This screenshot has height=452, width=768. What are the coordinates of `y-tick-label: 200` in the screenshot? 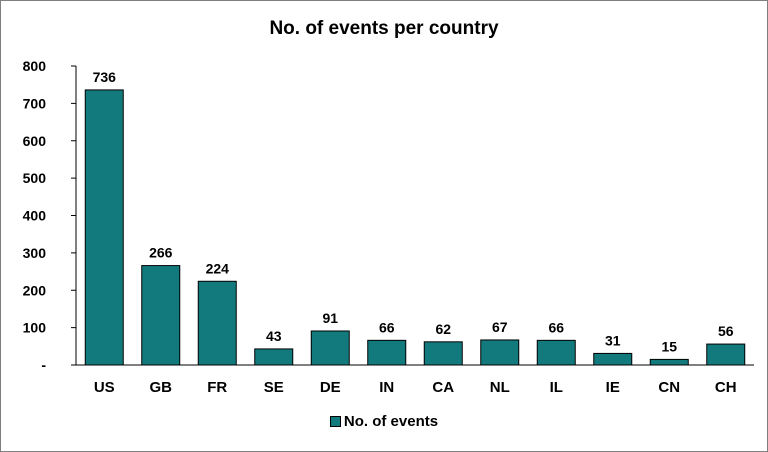 It's located at (35, 290).